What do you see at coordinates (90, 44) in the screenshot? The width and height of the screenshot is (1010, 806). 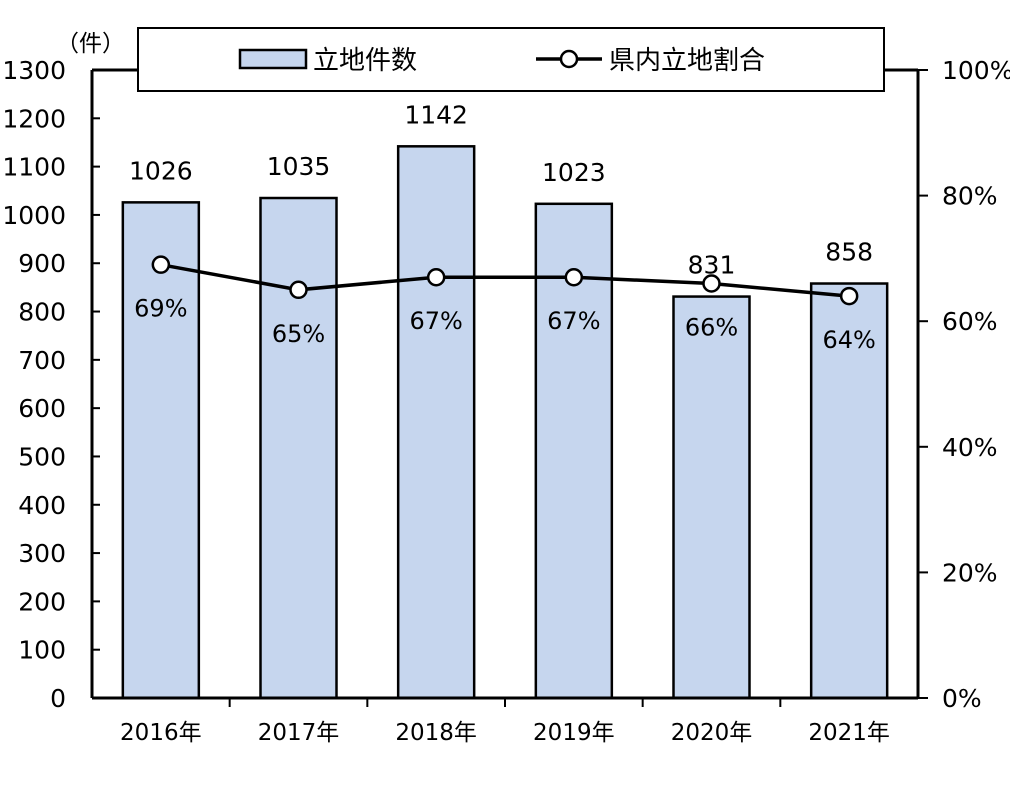 I see `left-axis-unit-label: （件）` at bounding box center [90, 44].